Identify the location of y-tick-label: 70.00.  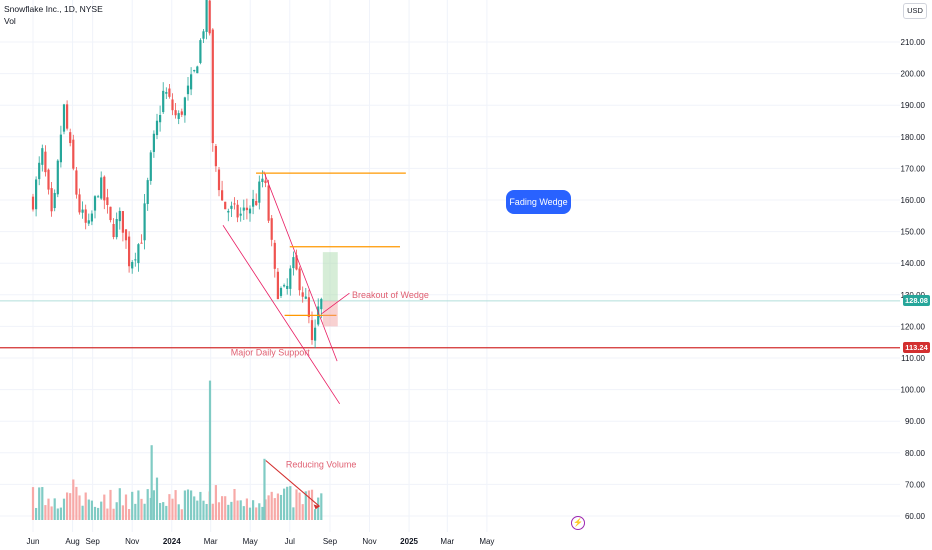
(915, 484).